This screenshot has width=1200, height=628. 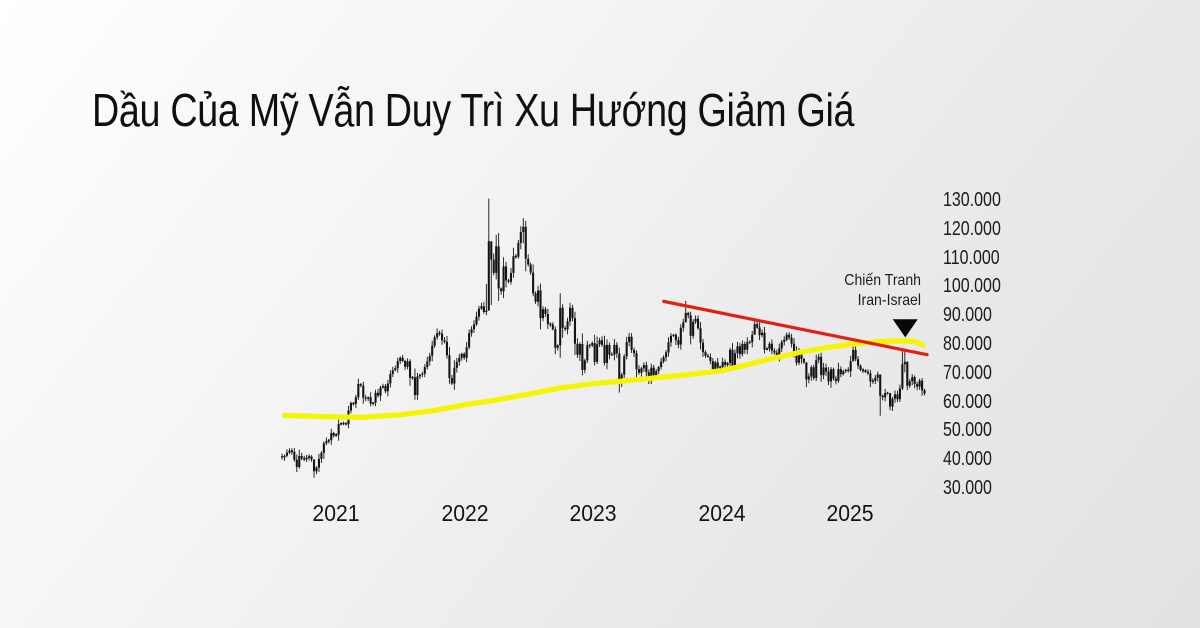 What do you see at coordinates (721, 513) in the screenshot?
I see `x-tick-label: 2024` at bounding box center [721, 513].